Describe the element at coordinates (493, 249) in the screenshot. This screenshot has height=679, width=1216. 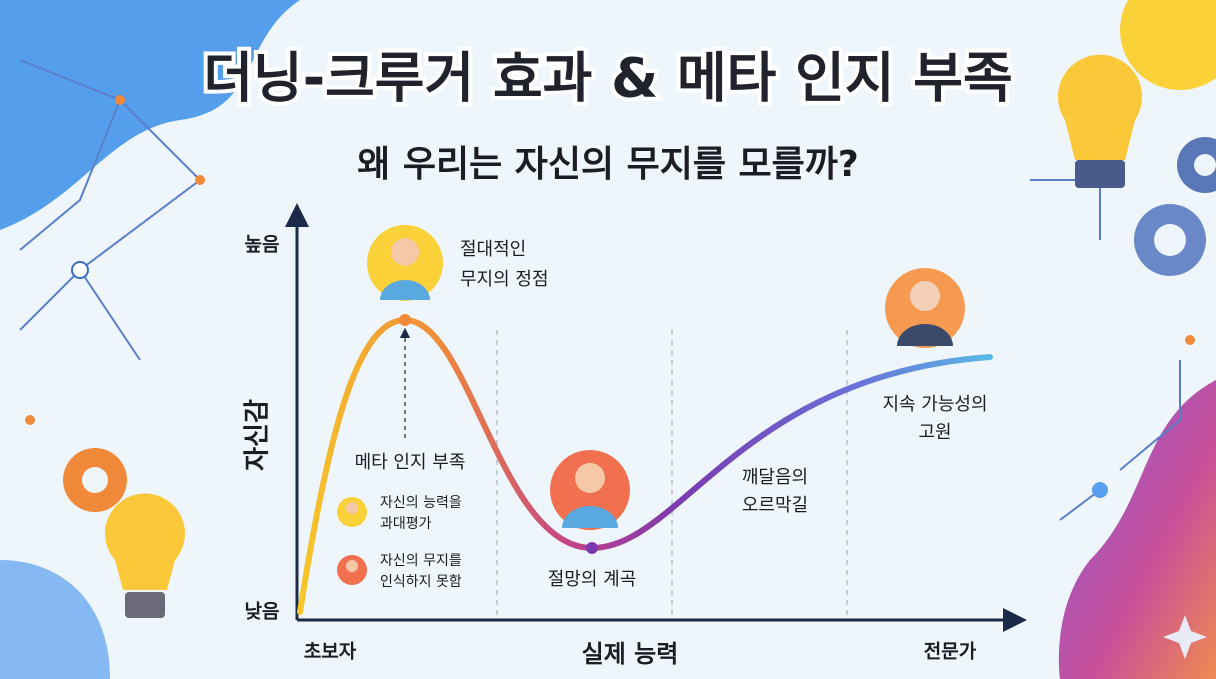
I see `annotation: 절대적인` at that location.